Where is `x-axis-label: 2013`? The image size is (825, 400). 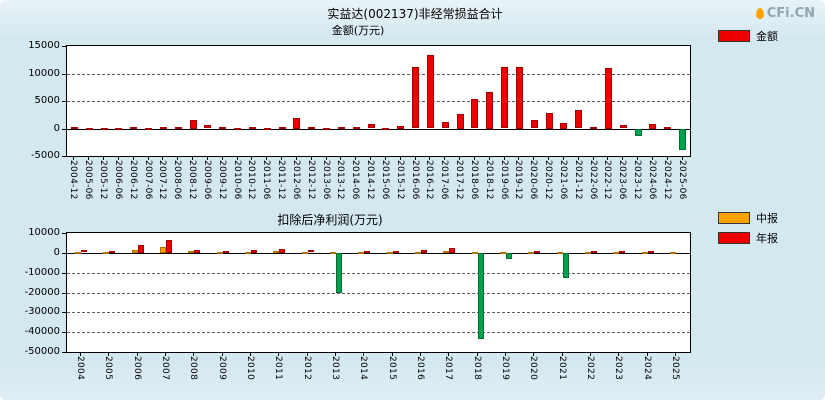 x-axis-label: 2013 is located at coordinates (335, 368).